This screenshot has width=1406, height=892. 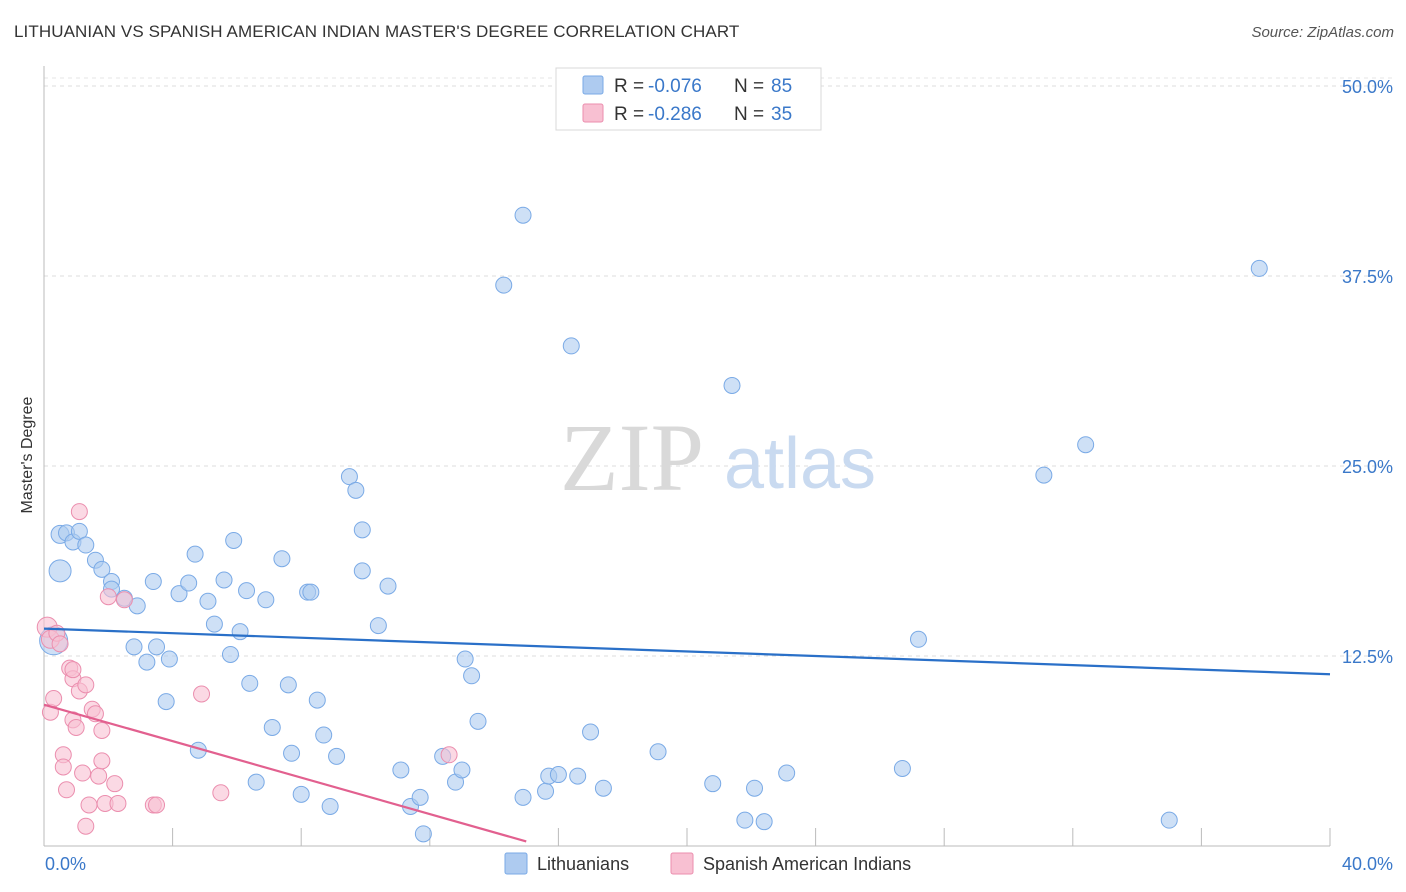 What do you see at coordinates (682, 863) in the screenshot?
I see `legend-item-spanish-swatch` at bounding box center [682, 863].